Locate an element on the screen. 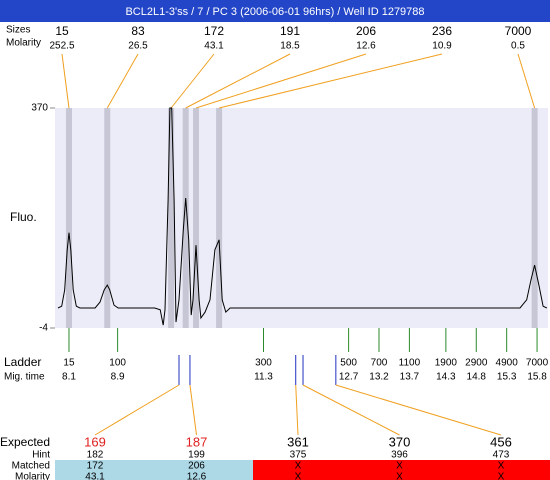 The width and height of the screenshot is (550, 480). peak-size: 172 is located at coordinates (214, 31).